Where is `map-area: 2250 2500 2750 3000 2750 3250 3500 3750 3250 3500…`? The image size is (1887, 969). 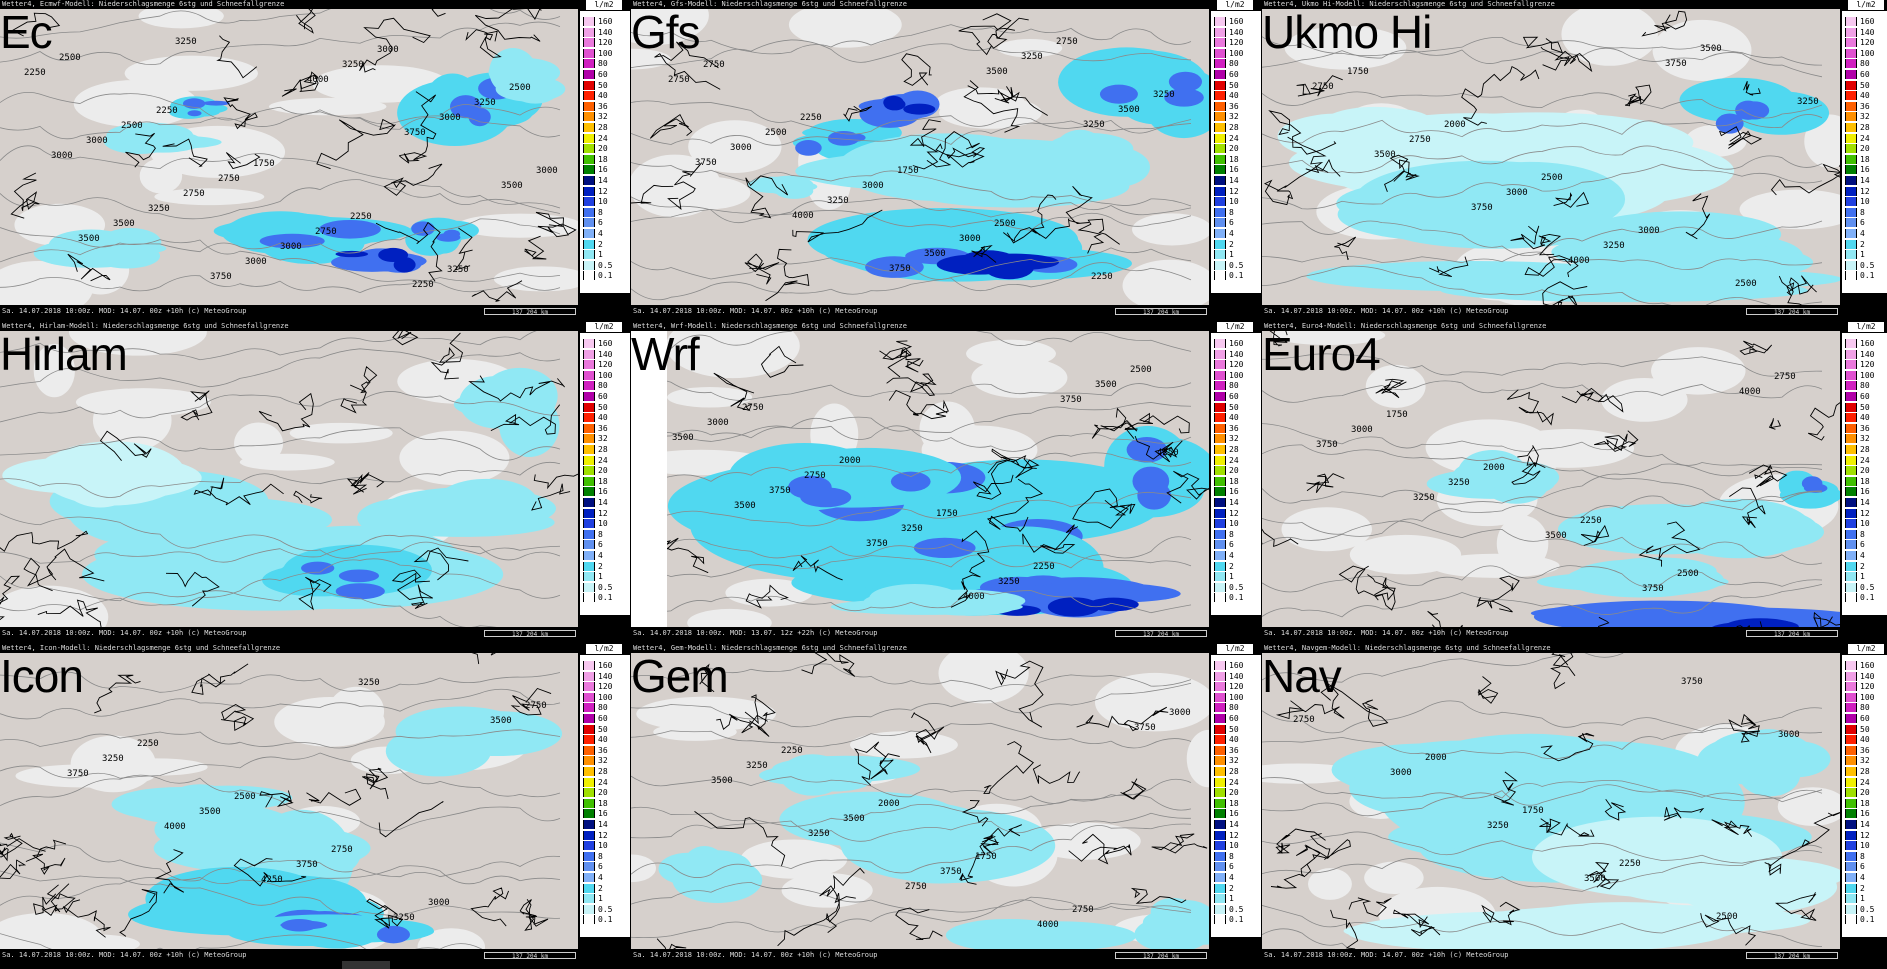
map-area: 2250 2500 2750 3000 2750 3250 3500 3750 3250 3500… is located at coordinates (289, 801).